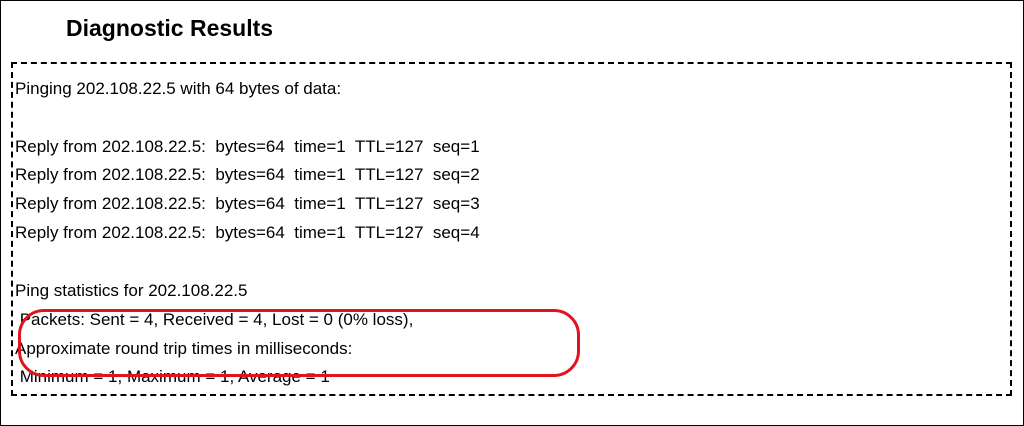 Image resolution: width=1024 pixels, height=426 pixels. What do you see at coordinates (170, 28) in the screenshot?
I see `section-title: Diagnostic Results` at bounding box center [170, 28].